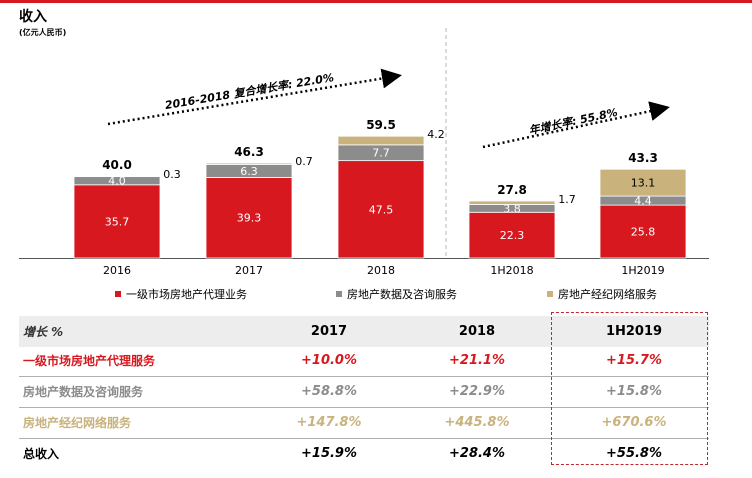  Describe the element at coordinates (329, 422) in the screenshot. I see `growth-cell: +147.8%` at that location.